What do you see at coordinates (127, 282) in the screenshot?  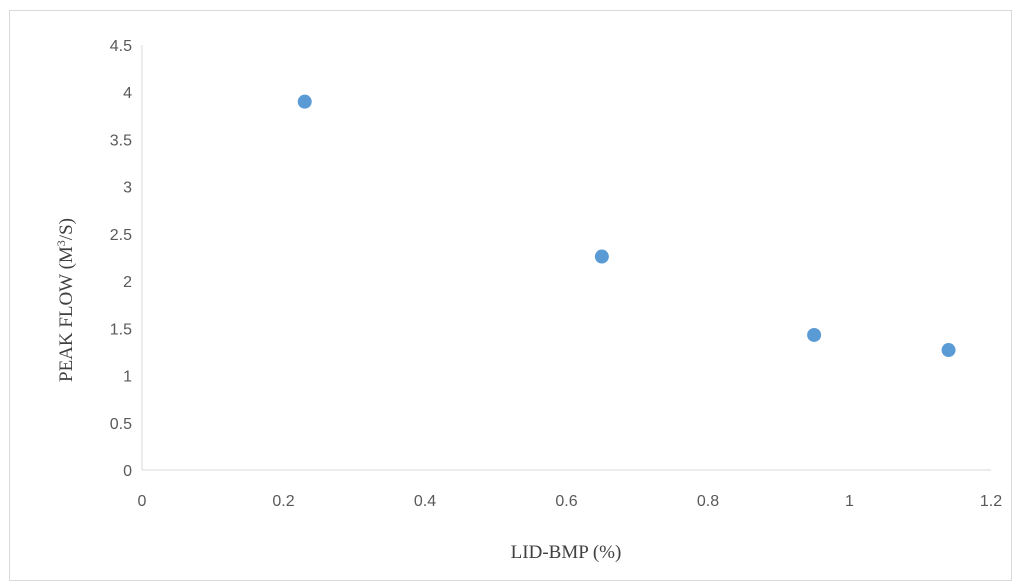 I see `y-tick-label: 2` at bounding box center [127, 282].